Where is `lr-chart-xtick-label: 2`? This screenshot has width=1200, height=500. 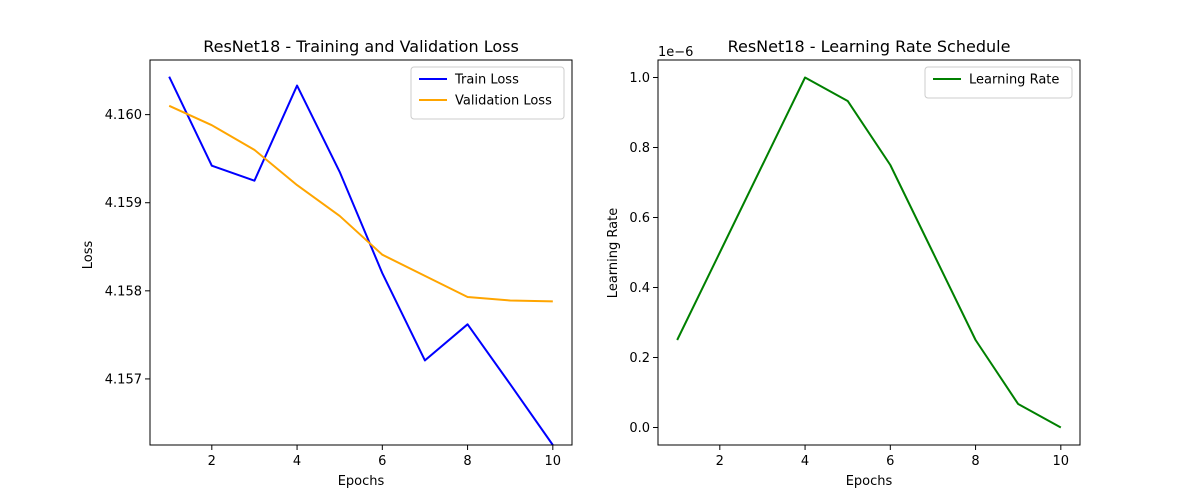
lr-chart-xtick-label: 2 is located at coordinates (720, 461).